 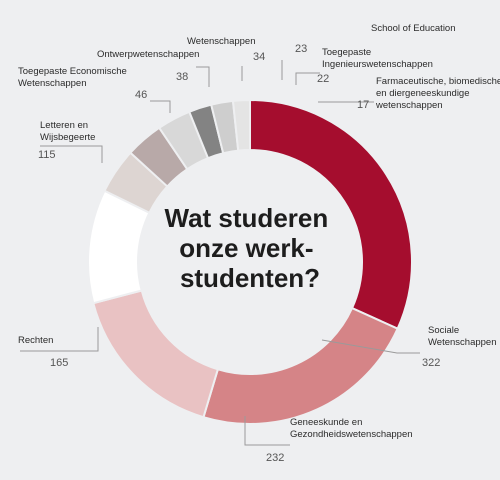 I want to click on category-label-line: Toegepaste, so click(x=346, y=52).